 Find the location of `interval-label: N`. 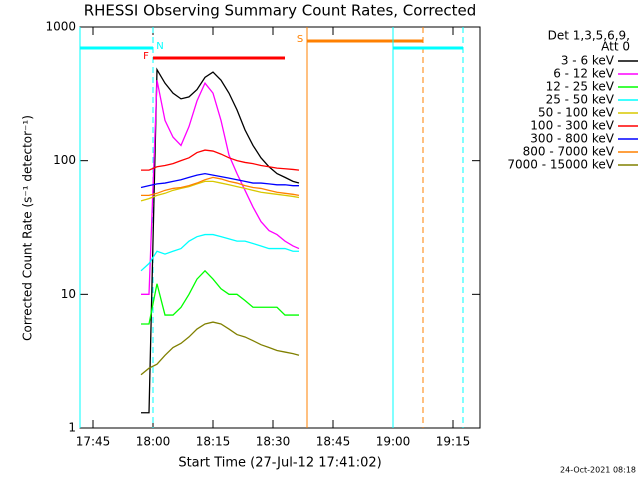

interval-label: N is located at coordinates (159, 46).